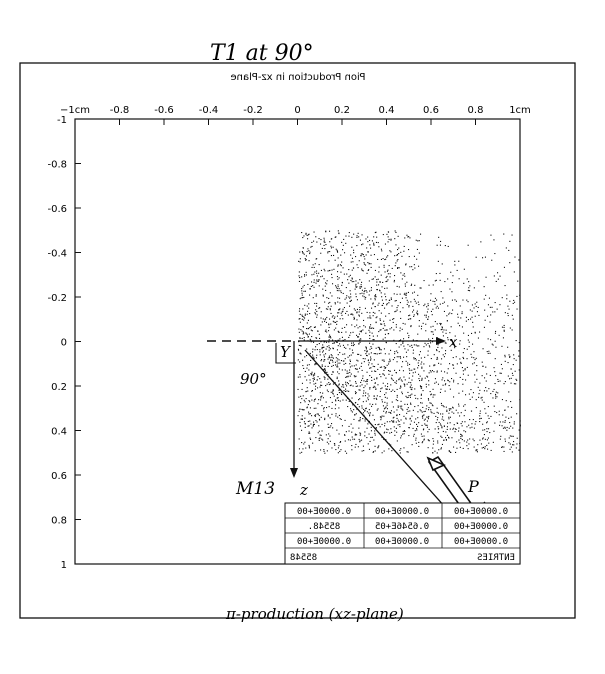 Image resolution: width=605 pixels, height=674 pixels. Describe the element at coordinates (253, 110) in the screenshot. I see `x-tick-label: -0.2` at that location.